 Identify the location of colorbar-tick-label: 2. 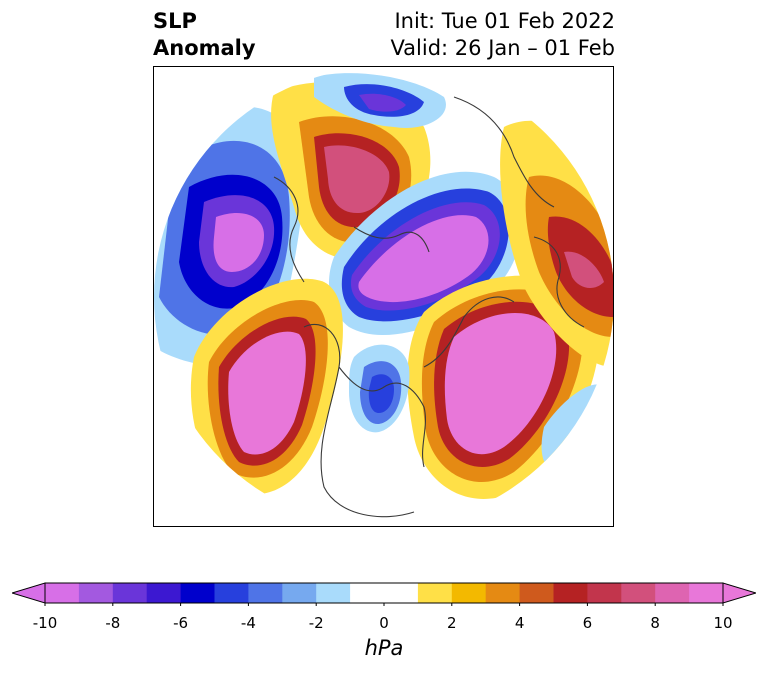
(452, 623).